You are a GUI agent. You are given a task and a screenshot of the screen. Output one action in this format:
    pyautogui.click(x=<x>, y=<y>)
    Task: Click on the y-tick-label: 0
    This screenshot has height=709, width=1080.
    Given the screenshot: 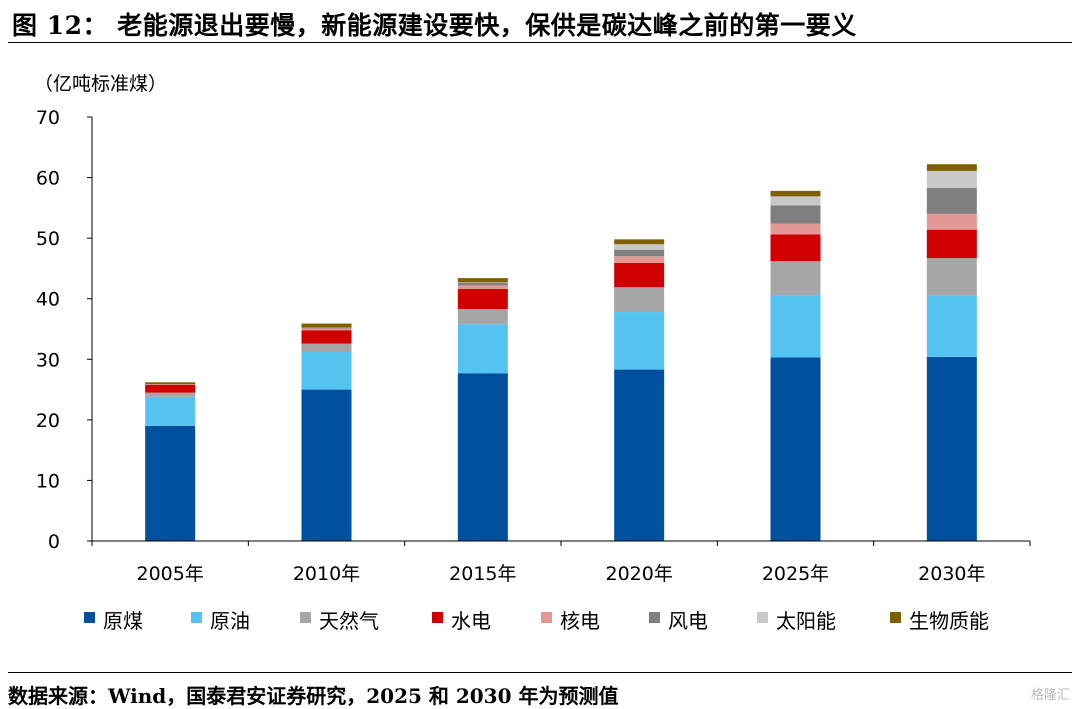 What is the action you would take?
    pyautogui.click(x=54, y=542)
    